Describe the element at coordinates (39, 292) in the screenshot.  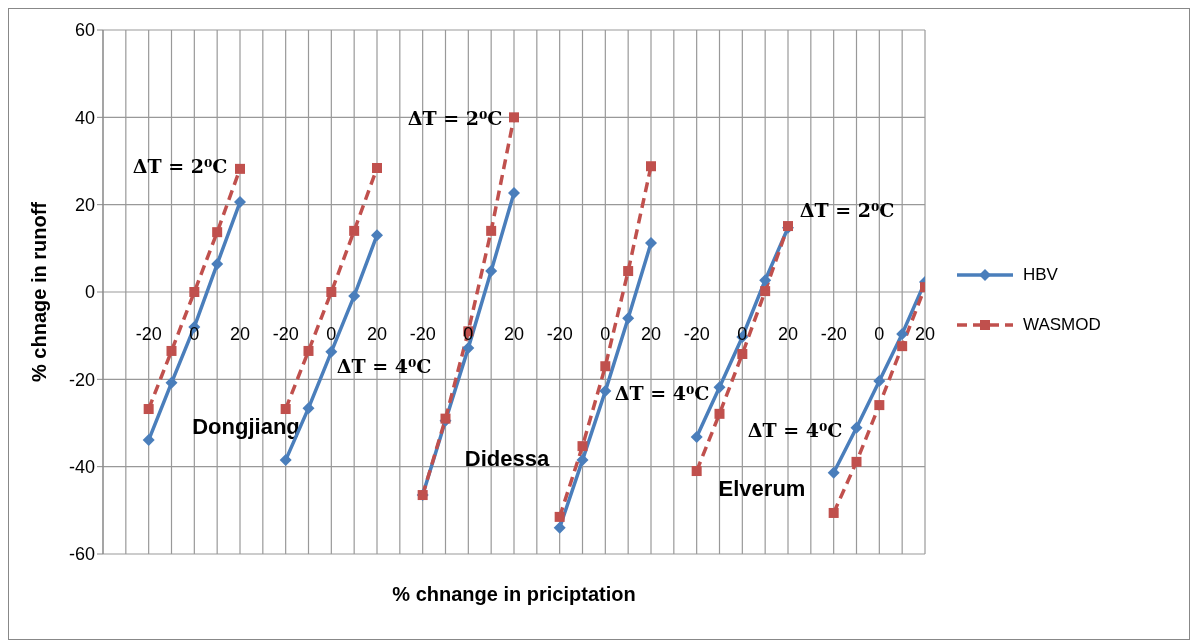
I see `y-axis-title: % chnage in runoff` at that location.